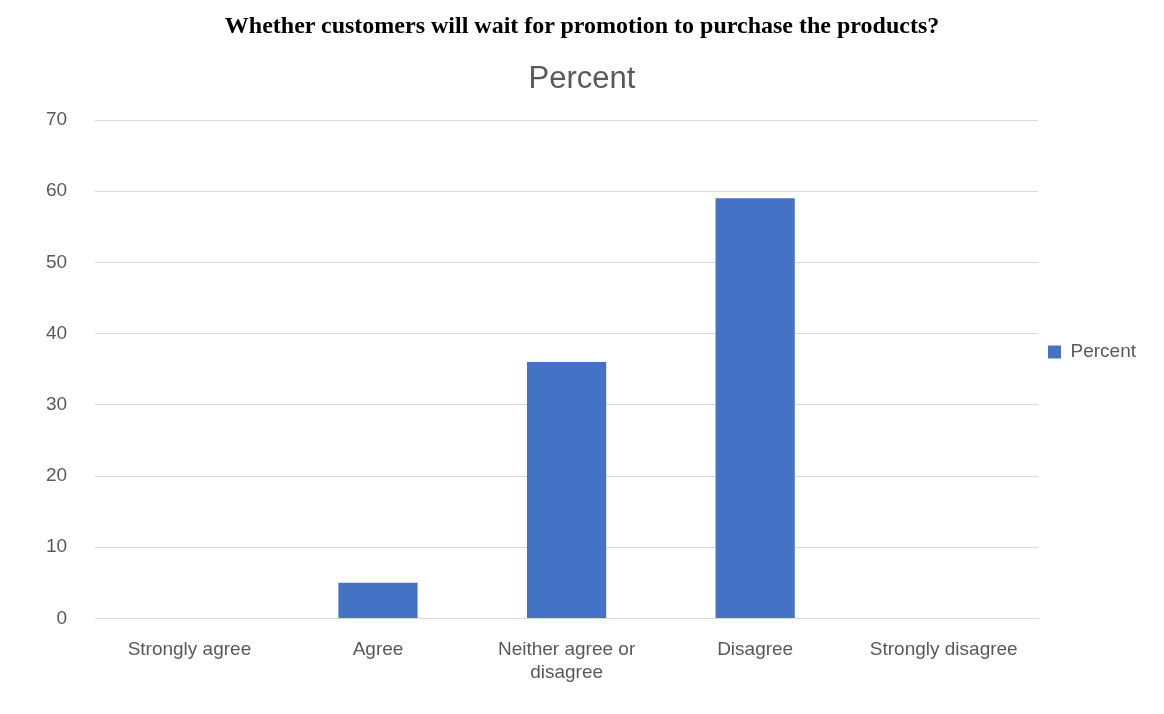  Describe the element at coordinates (56, 475) in the screenshot. I see `y-tick-label: 20` at that location.